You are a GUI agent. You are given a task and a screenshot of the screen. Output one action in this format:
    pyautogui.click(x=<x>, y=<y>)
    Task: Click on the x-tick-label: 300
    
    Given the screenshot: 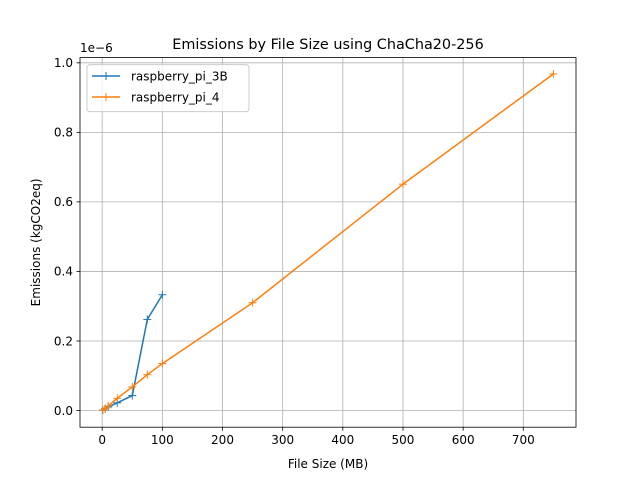 What is the action you would take?
    pyautogui.click(x=282, y=440)
    